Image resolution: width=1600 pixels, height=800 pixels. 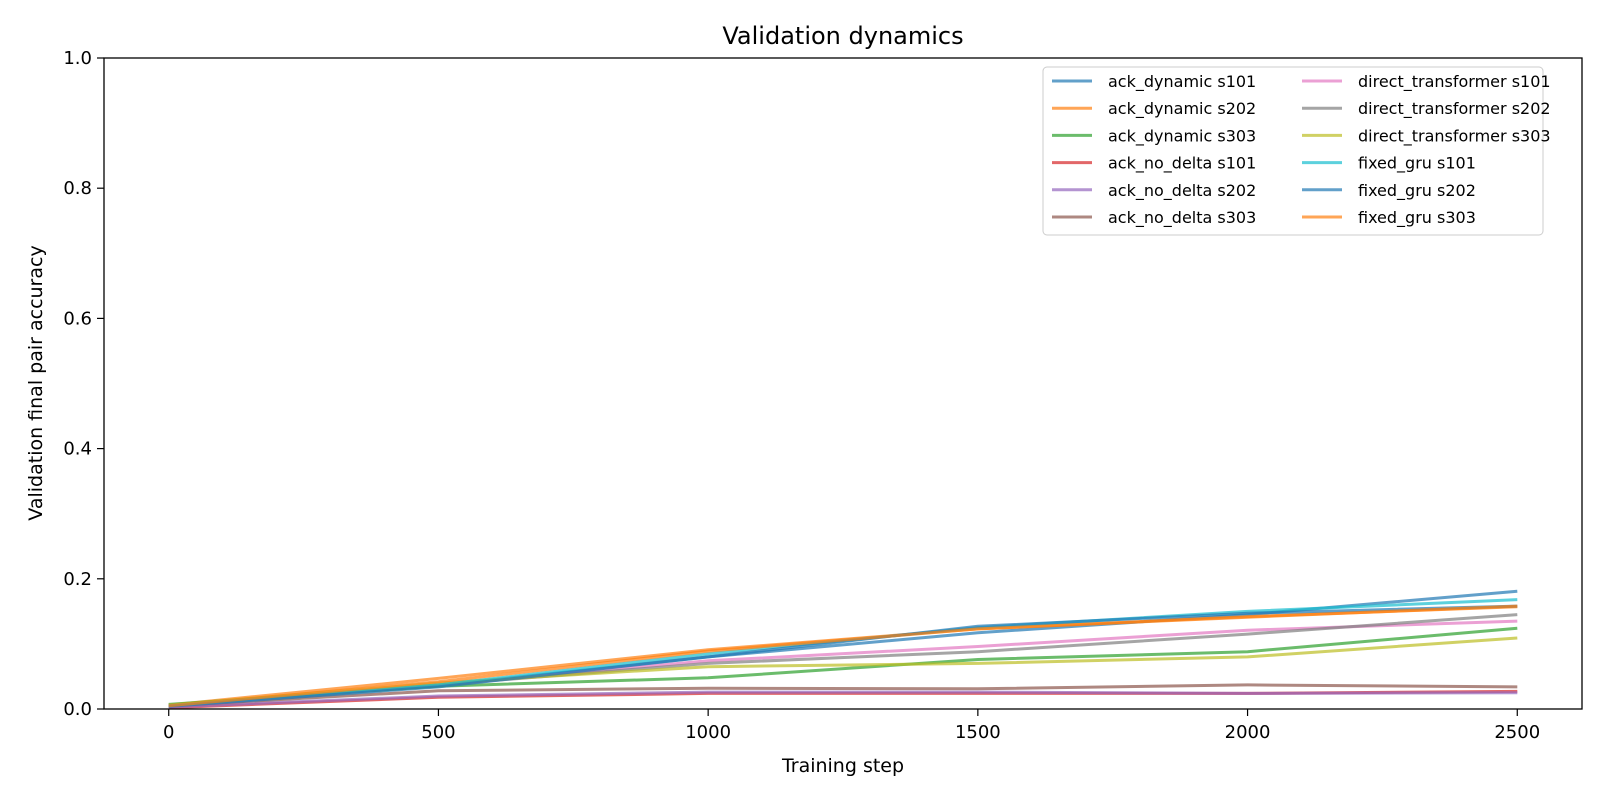 I want to click on y-tick-label-1: 0.2, so click(x=77, y=579).